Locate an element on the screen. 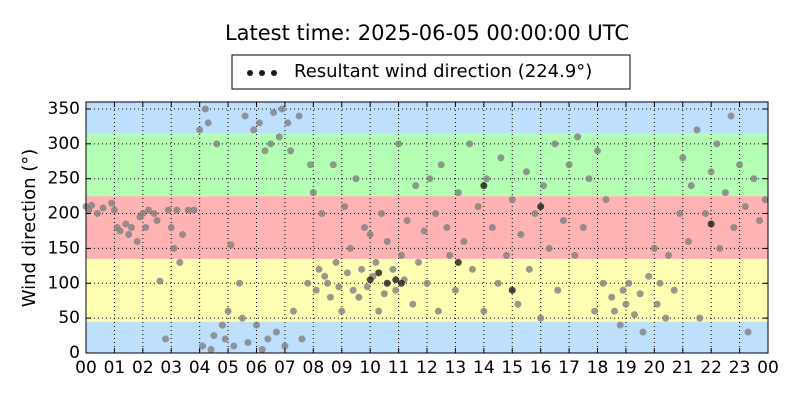 The height and width of the screenshot is (400, 800). y-tick-label: 250 is located at coordinates (64, 179).